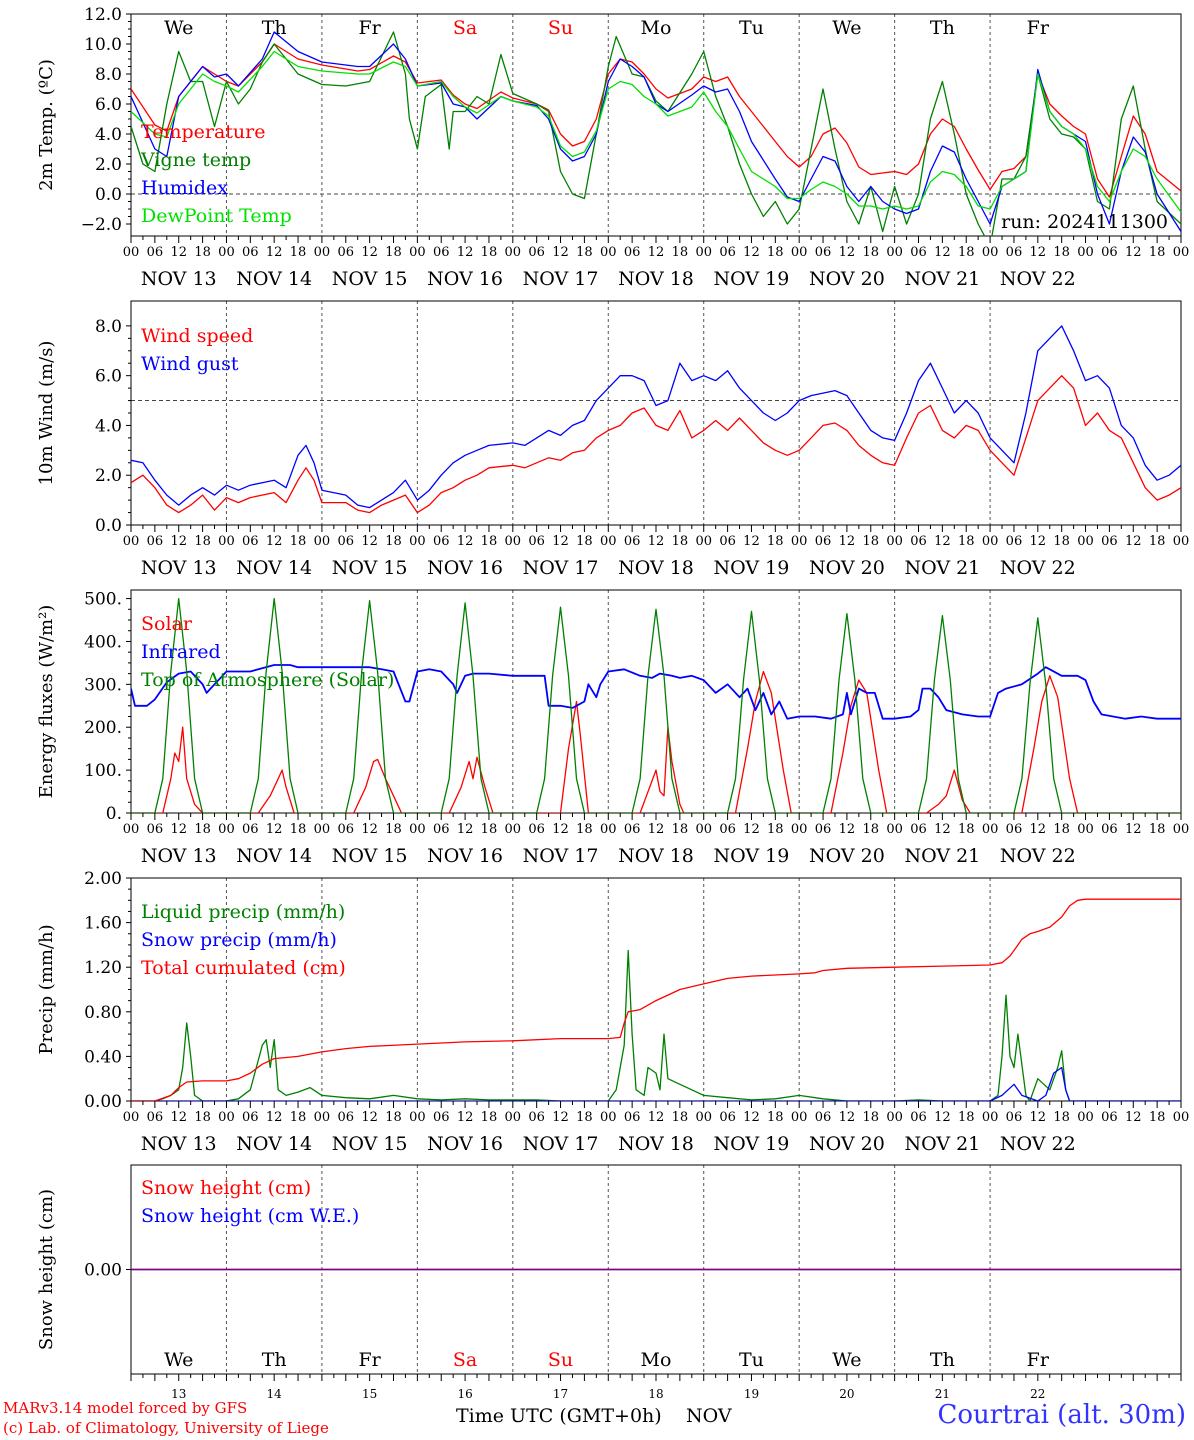 The image size is (1194, 1440). What do you see at coordinates (103, 1102) in the screenshot?
I see `y-tick-label: 0.00` at bounding box center [103, 1102].